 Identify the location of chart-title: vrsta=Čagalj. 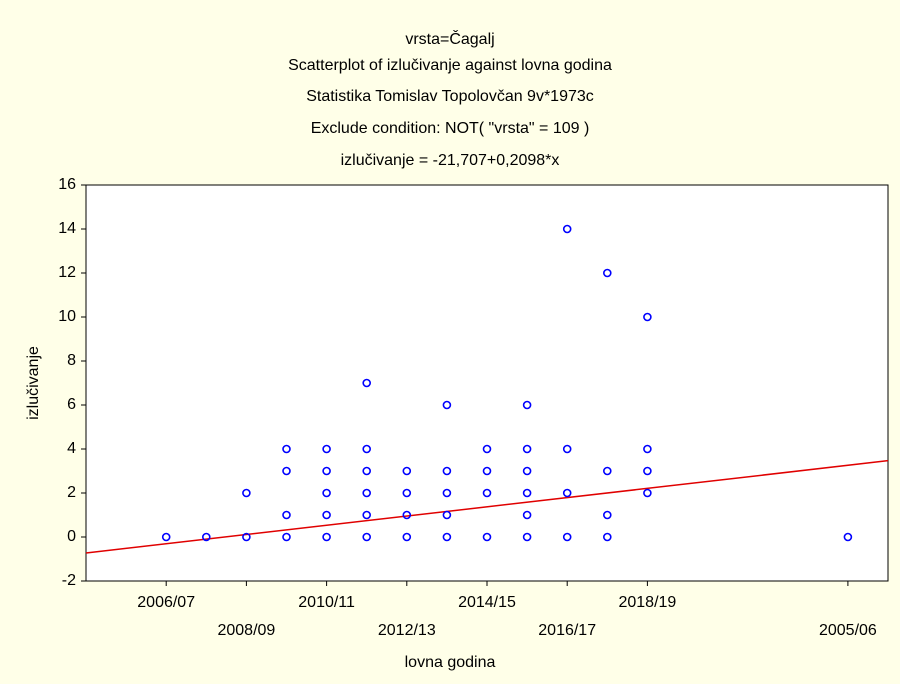
(449, 38).